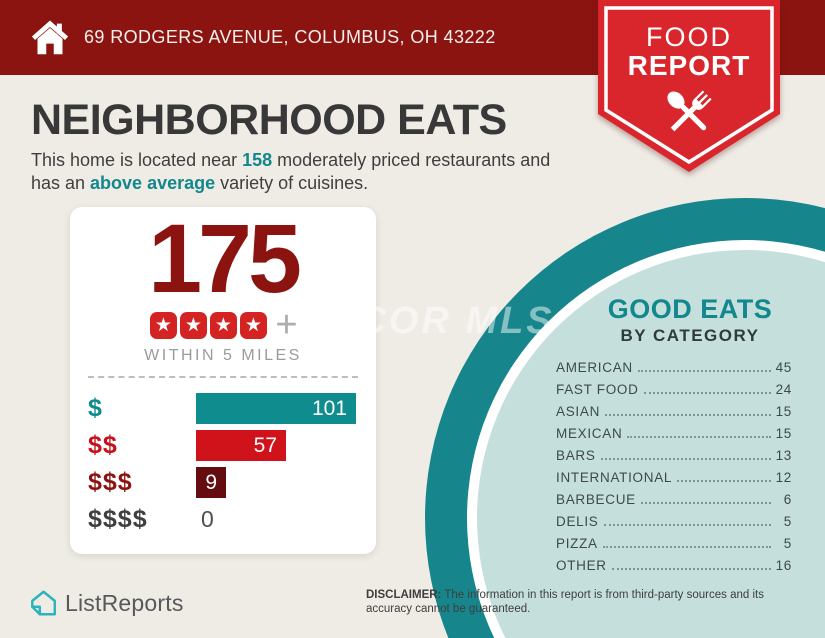  Describe the element at coordinates (783, 367) in the screenshot. I see `category-value: 45` at that location.